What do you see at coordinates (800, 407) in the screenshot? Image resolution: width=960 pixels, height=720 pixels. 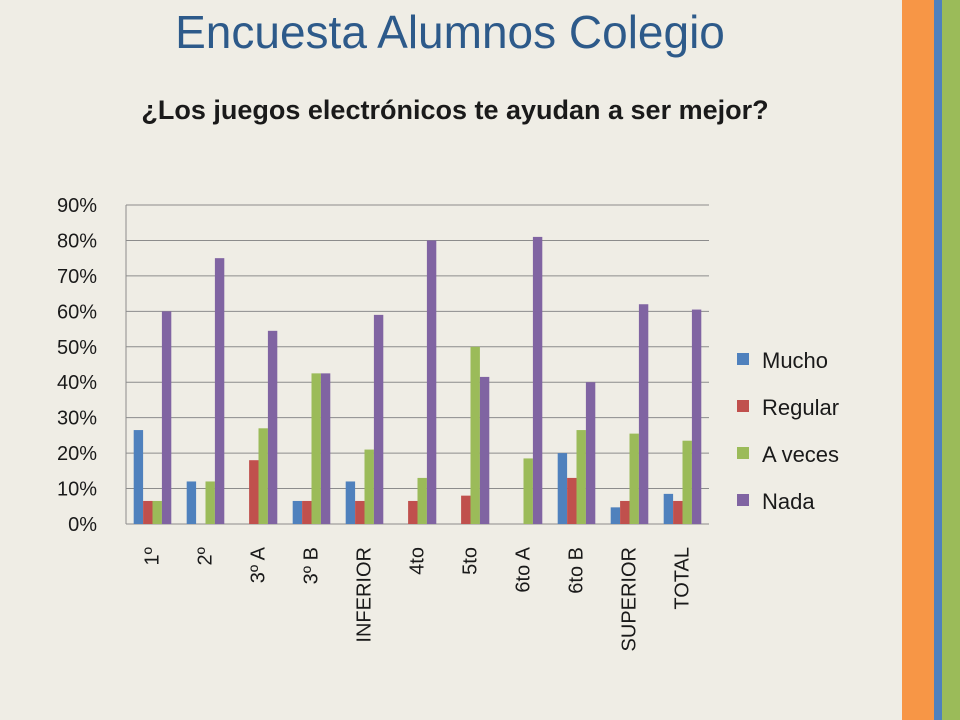 I see `legend-label: Regular` at bounding box center [800, 407].